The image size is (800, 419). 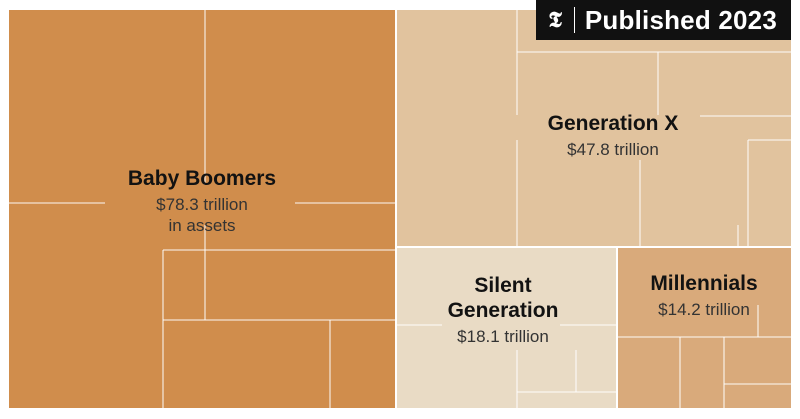 I want to click on category-name: Silent, so click(x=502, y=285).